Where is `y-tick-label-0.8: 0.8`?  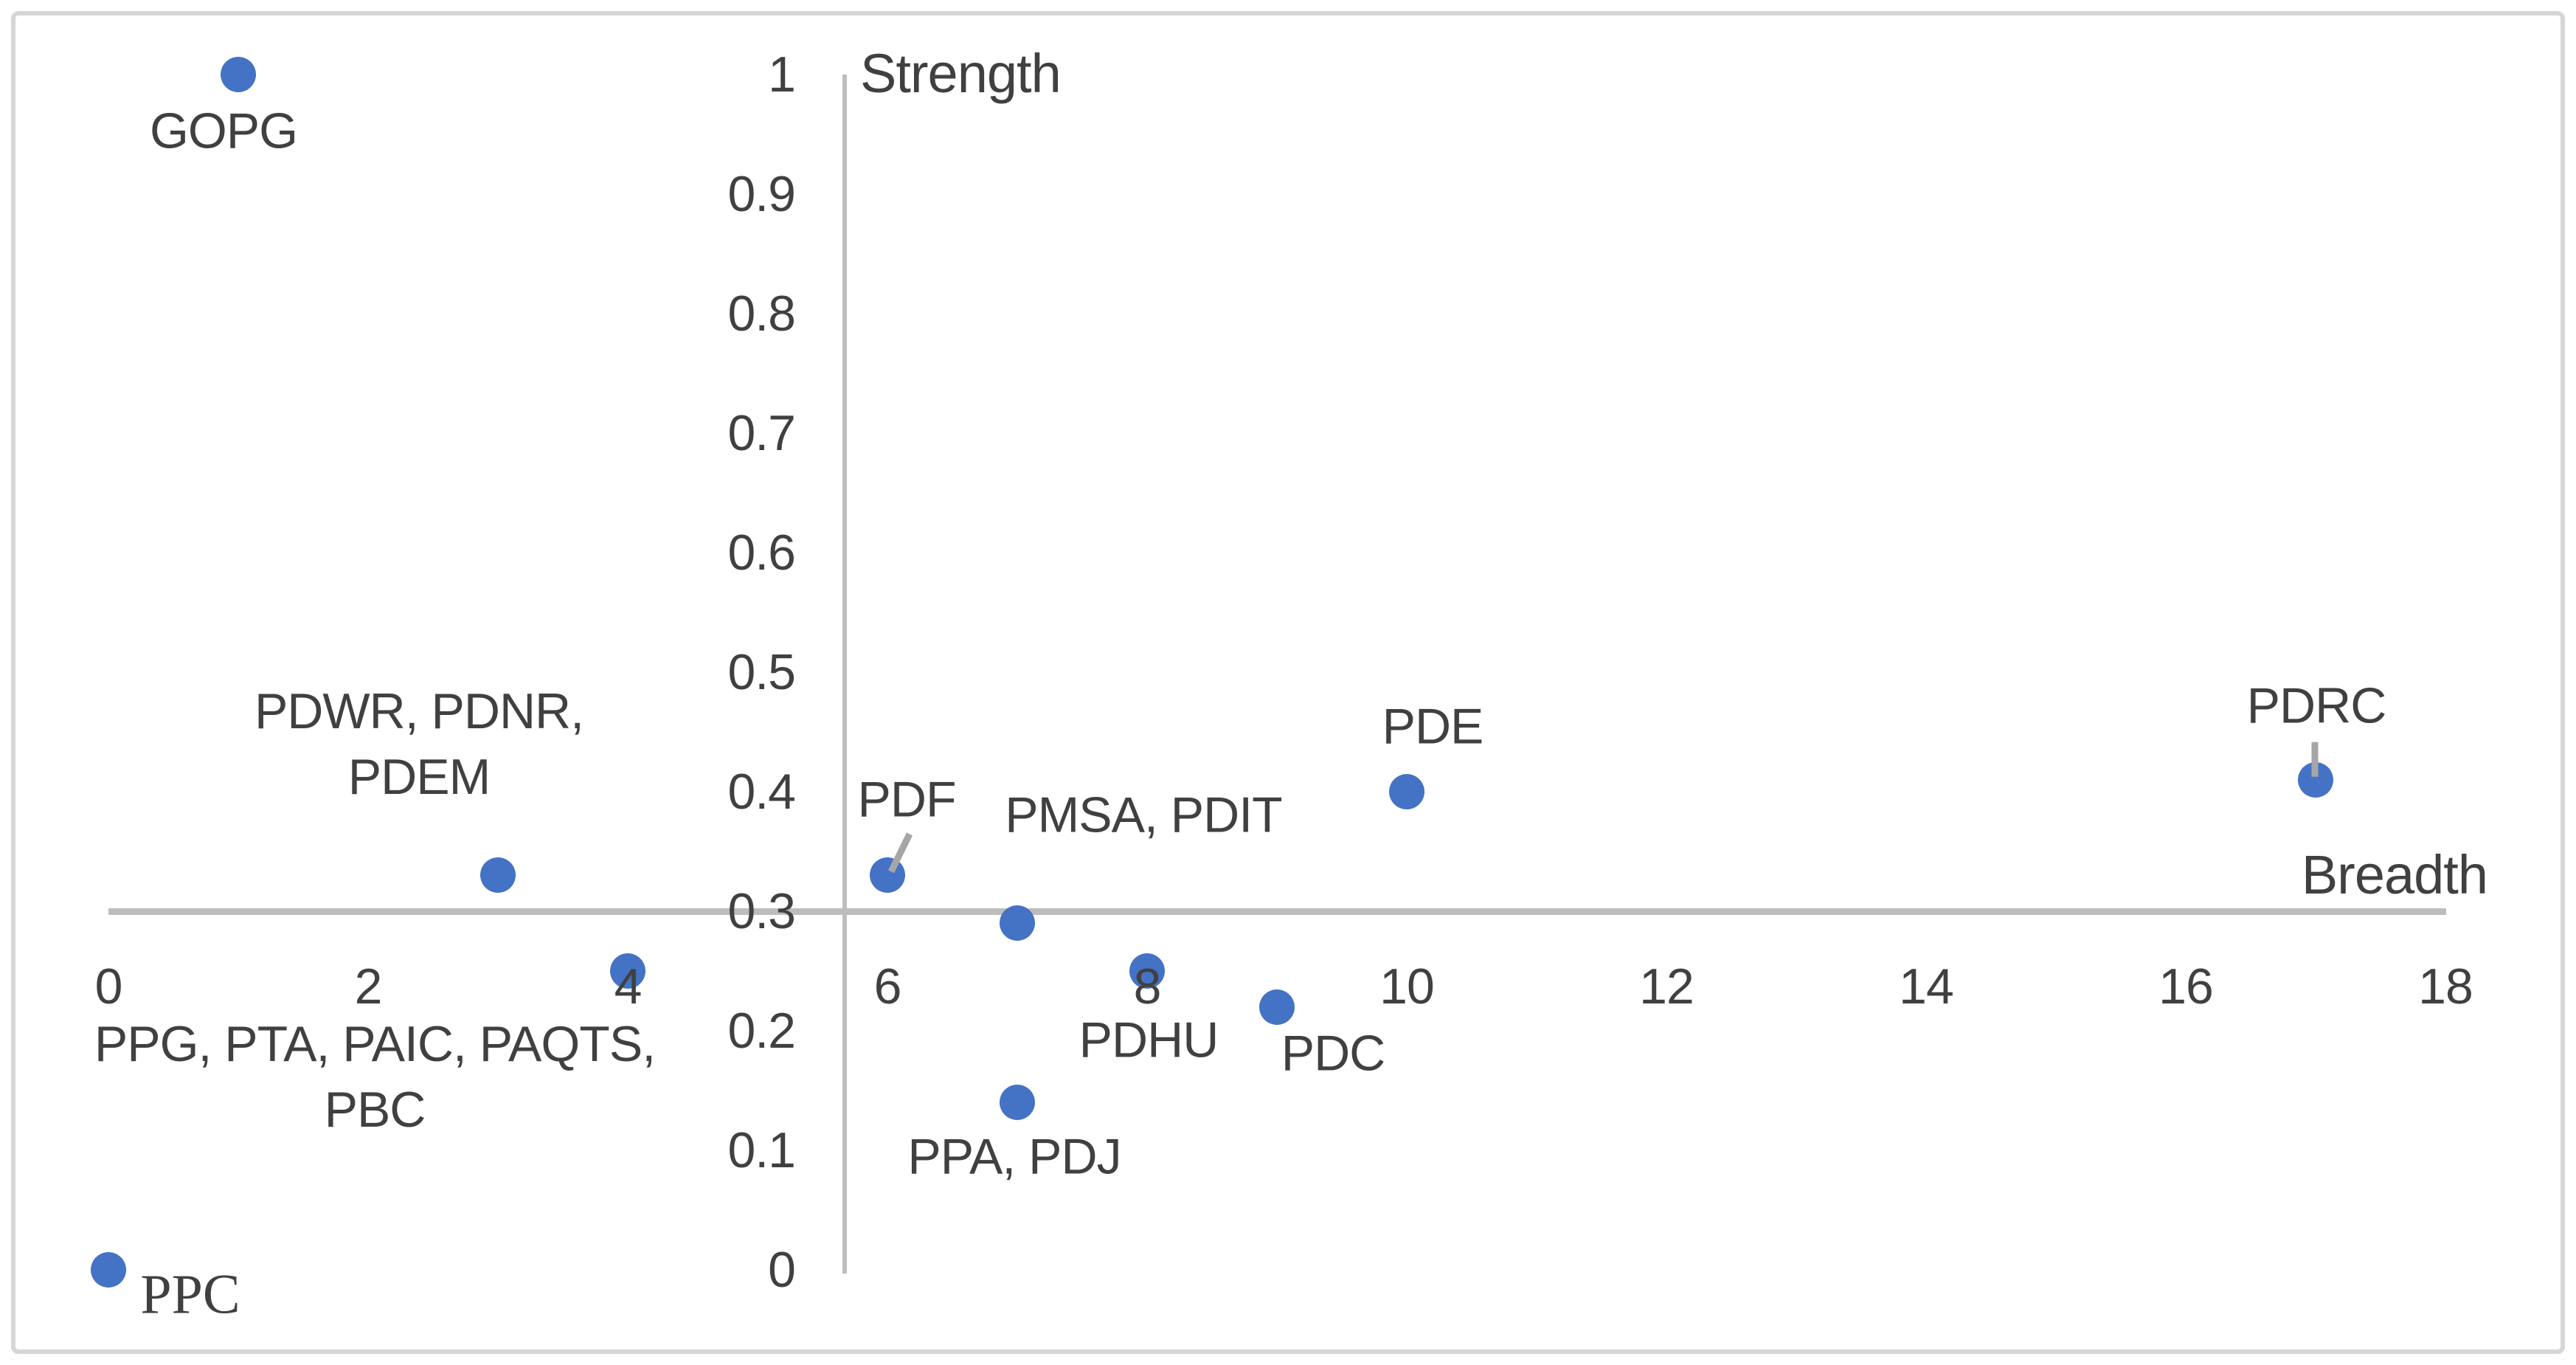
y-tick-label-0.8: 0.8 is located at coordinates (762, 314).